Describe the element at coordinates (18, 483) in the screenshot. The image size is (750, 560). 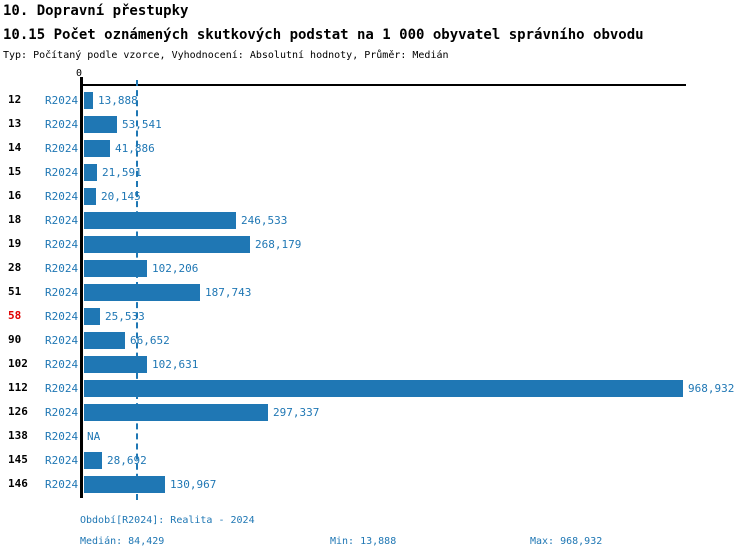
I see `row-category-label: 146` at that location.